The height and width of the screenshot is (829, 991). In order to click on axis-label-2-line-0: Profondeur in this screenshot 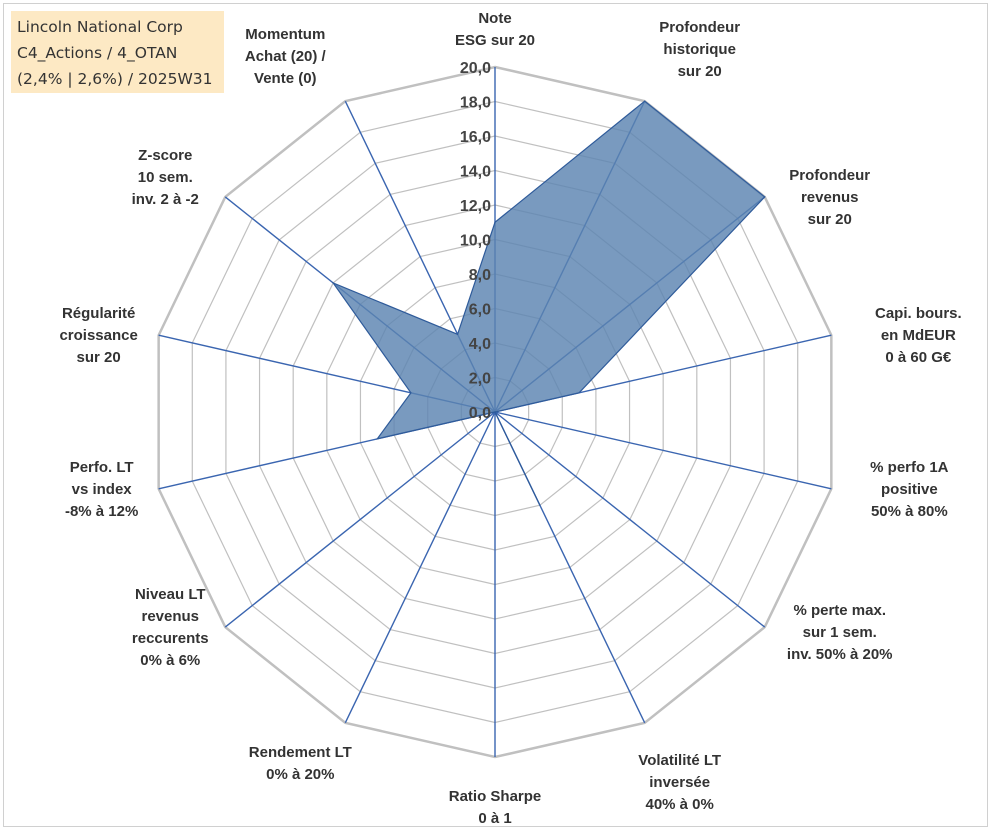, I will do `click(829, 175)`.